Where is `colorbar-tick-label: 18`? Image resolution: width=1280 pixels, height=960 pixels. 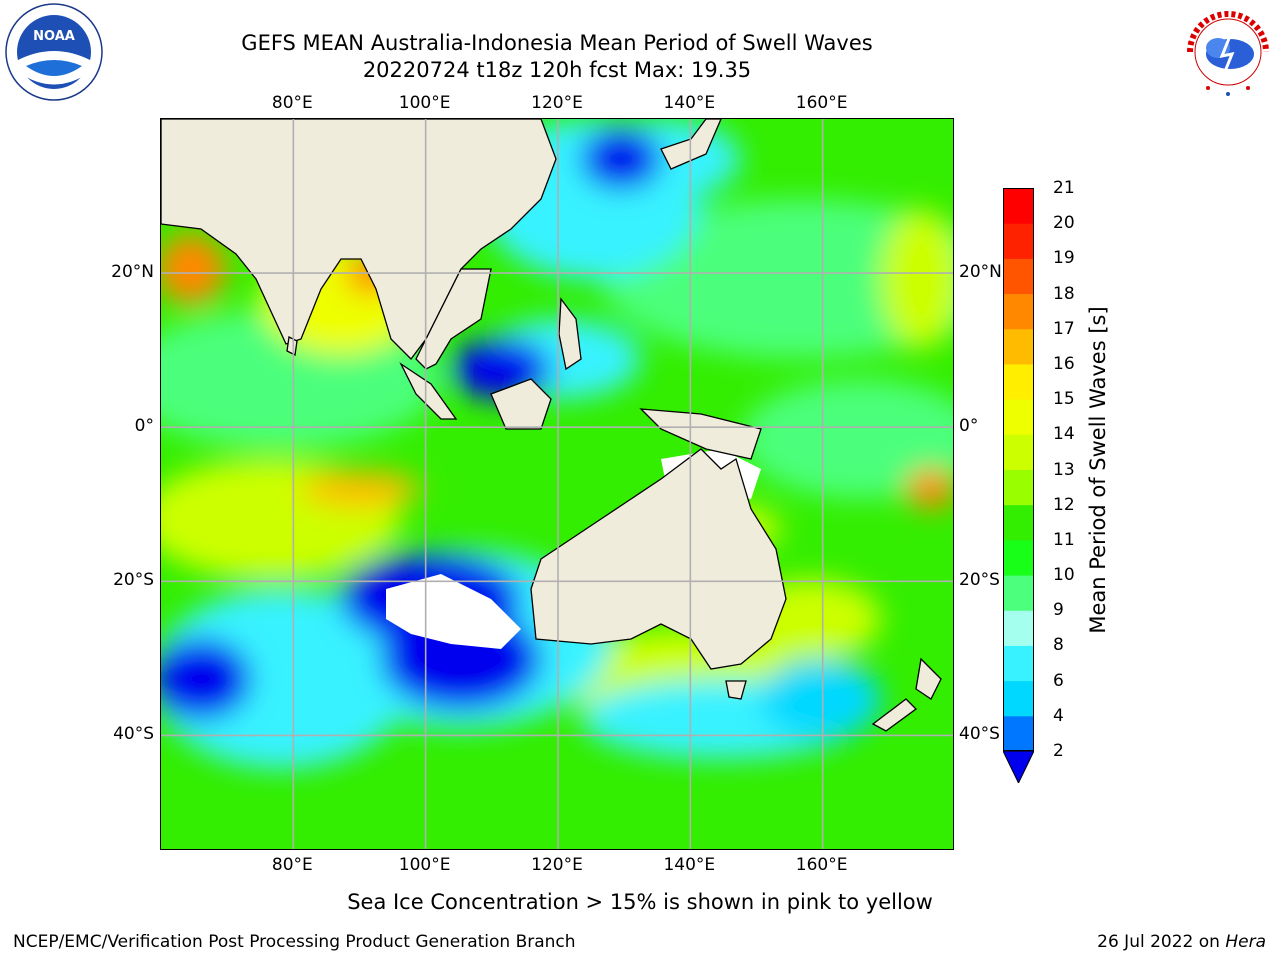 colorbar-tick-label: 18 is located at coordinates (1064, 293).